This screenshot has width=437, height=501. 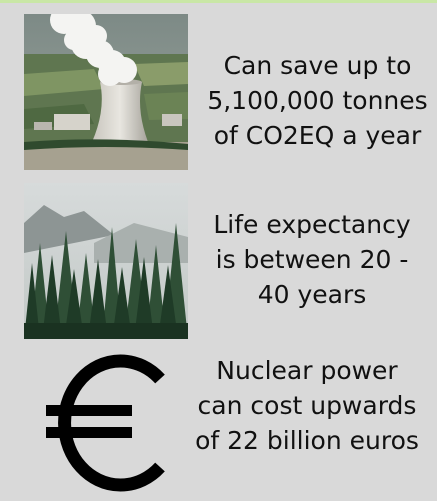 What do you see at coordinates (106, 261) in the screenshot?
I see `pine-forest-photo` at bounding box center [106, 261].